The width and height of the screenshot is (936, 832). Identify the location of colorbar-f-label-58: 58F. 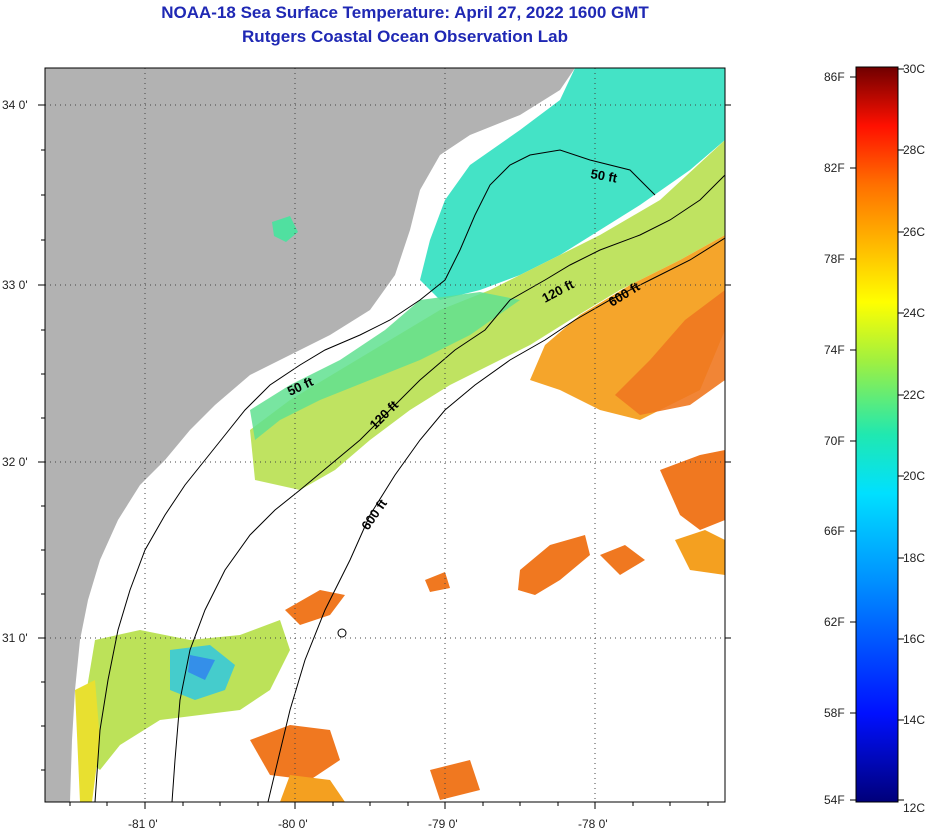
(834, 713).